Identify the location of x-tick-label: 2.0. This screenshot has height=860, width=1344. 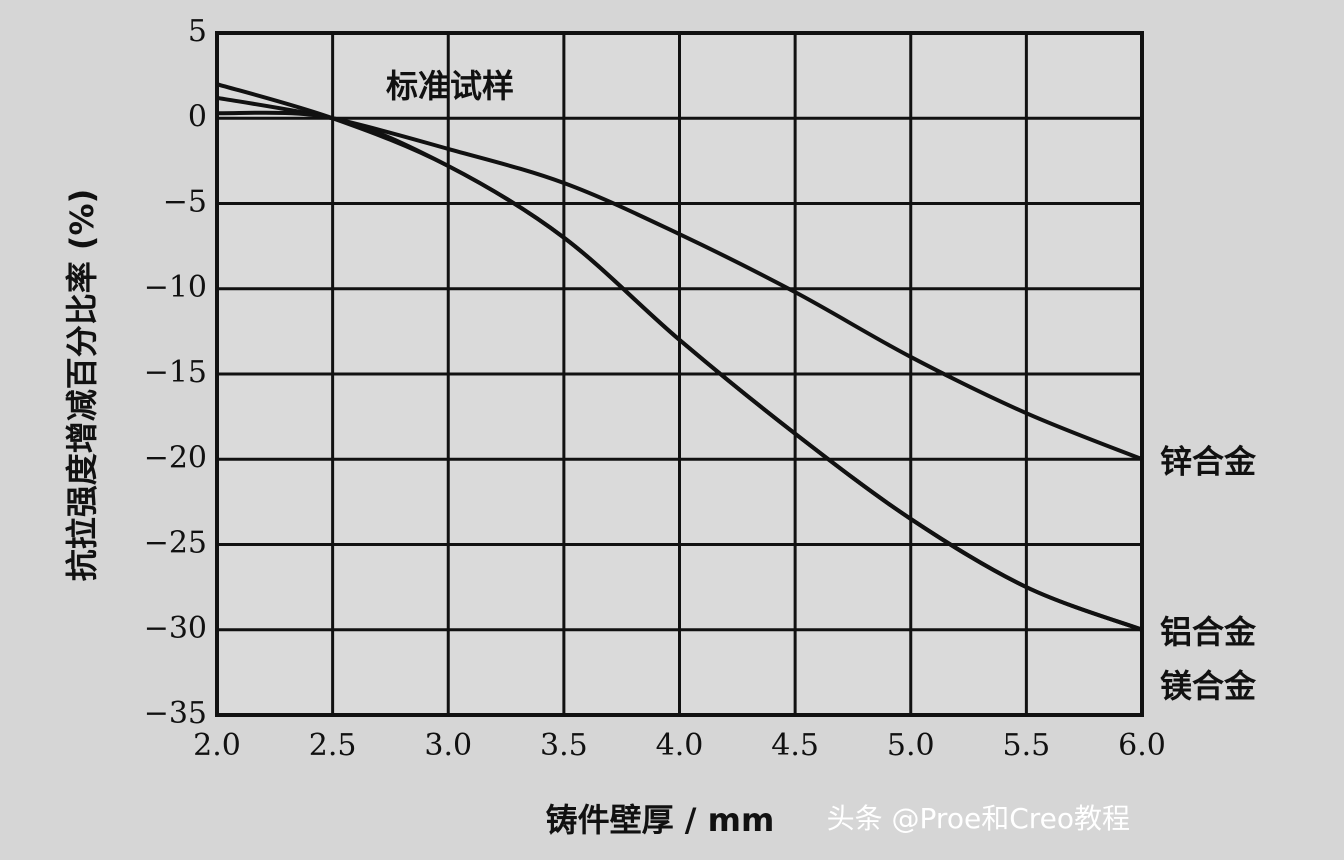
(217, 745).